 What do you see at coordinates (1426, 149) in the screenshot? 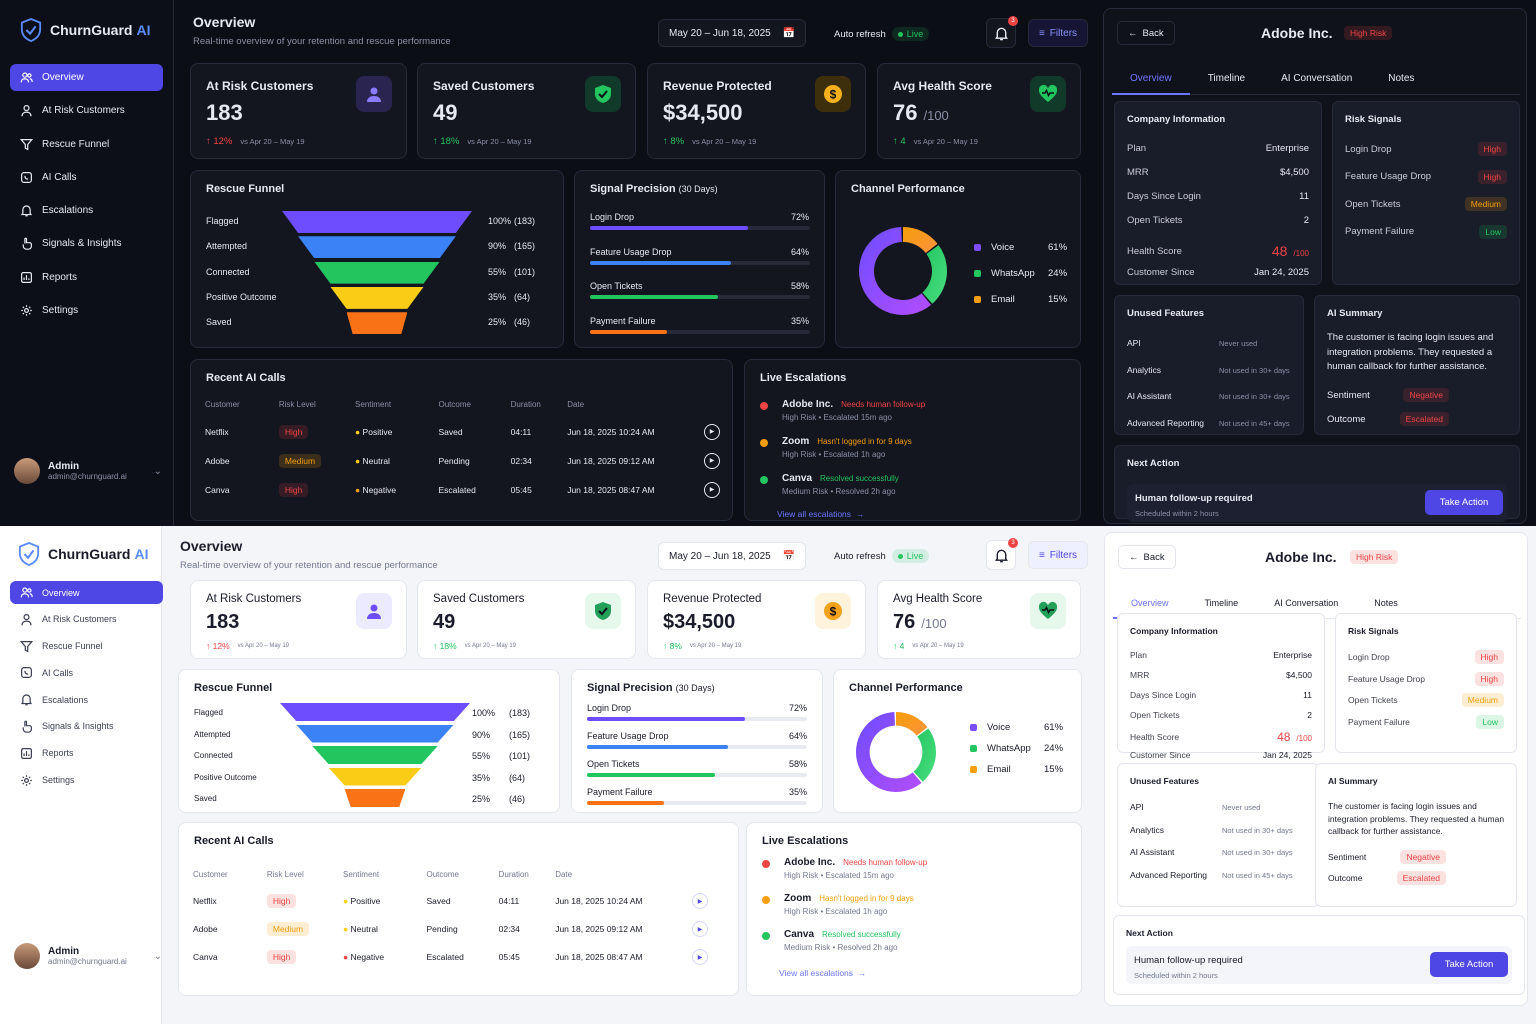
I see `risk-signal-row: Login Drop High` at bounding box center [1426, 149].